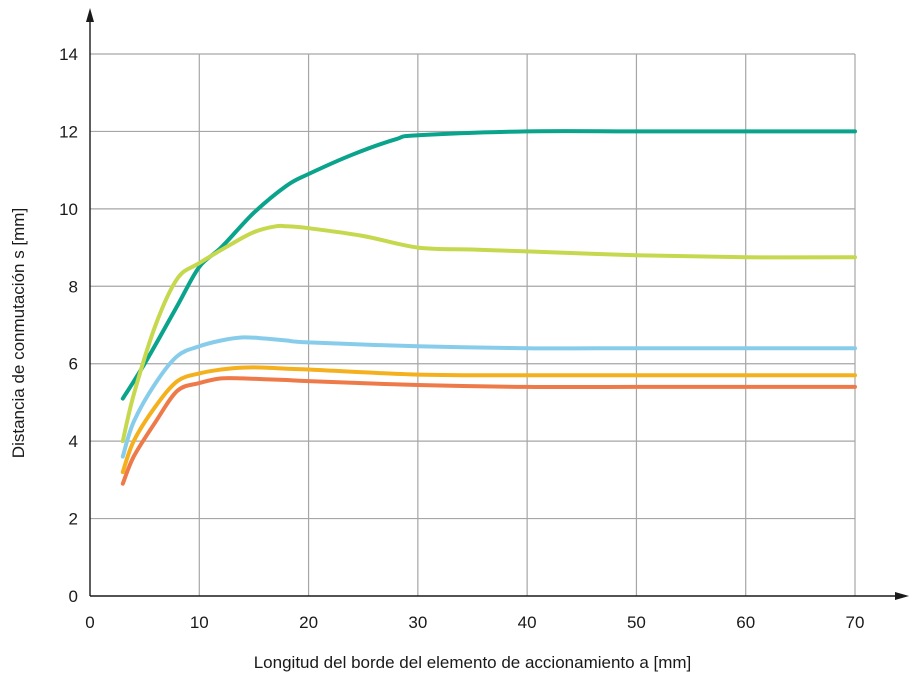 The image size is (909, 675). Describe the element at coordinates (745, 622) in the screenshot. I see `x-tick-label: 60` at that location.